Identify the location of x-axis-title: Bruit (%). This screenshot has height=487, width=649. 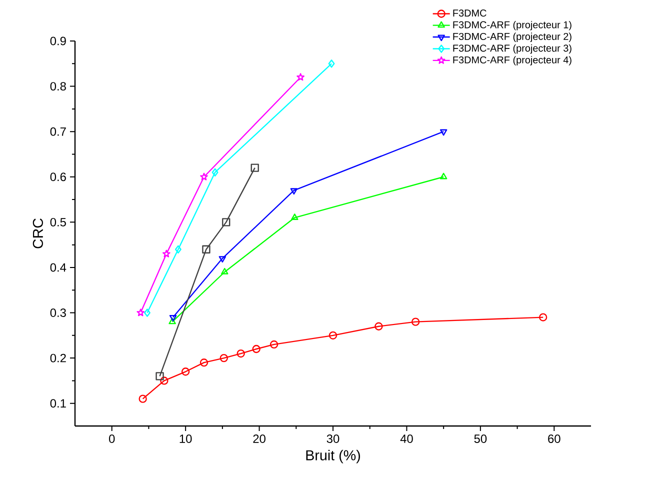
(333, 457).